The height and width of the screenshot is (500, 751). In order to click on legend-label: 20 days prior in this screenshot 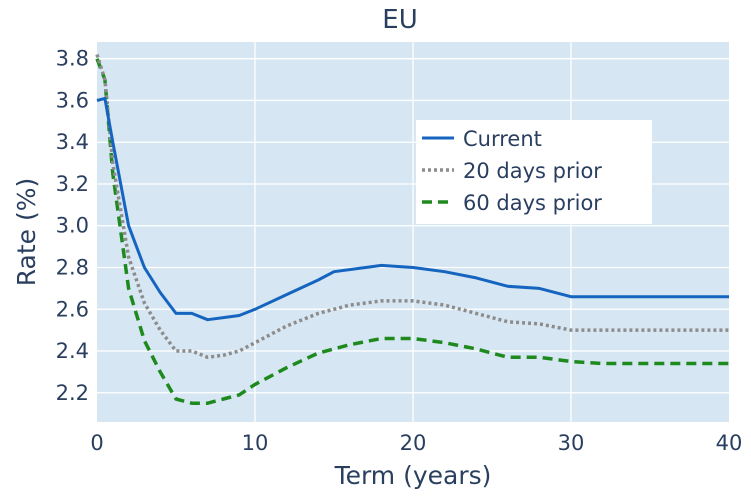, I will do `click(532, 171)`.